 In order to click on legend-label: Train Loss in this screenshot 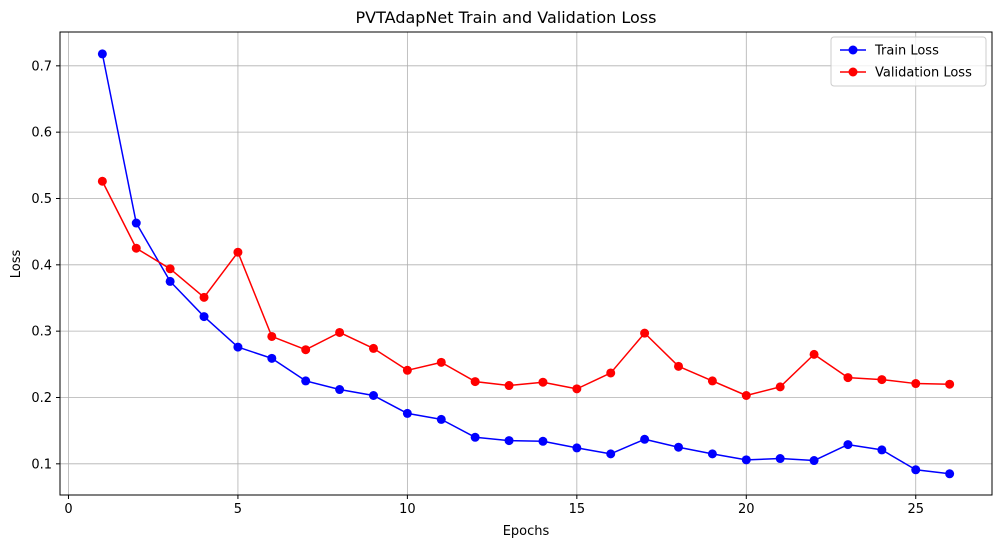, I will do `click(906, 51)`.